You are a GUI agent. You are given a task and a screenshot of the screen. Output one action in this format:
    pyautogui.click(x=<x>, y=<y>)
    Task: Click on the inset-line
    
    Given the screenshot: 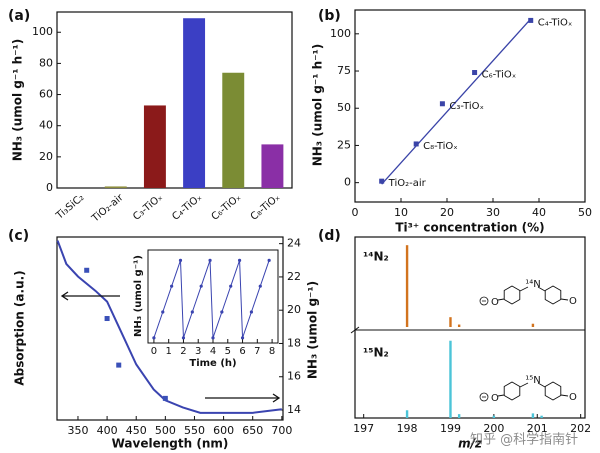 What is the action you would take?
    pyautogui.click(x=211, y=299)
    